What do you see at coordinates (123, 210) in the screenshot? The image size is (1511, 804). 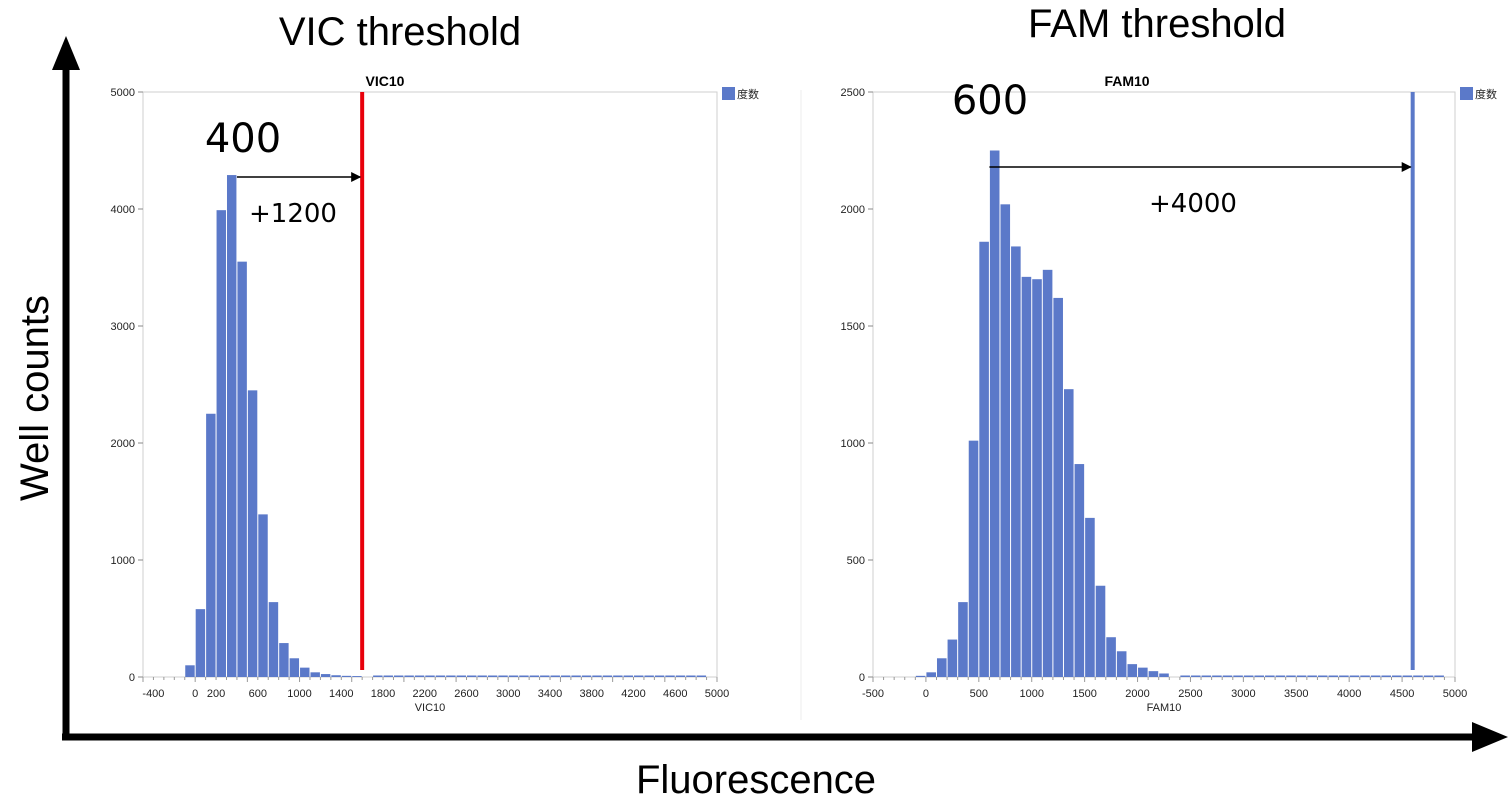 I see `y-tick-label: 4000` at bounding box center [123, 210].